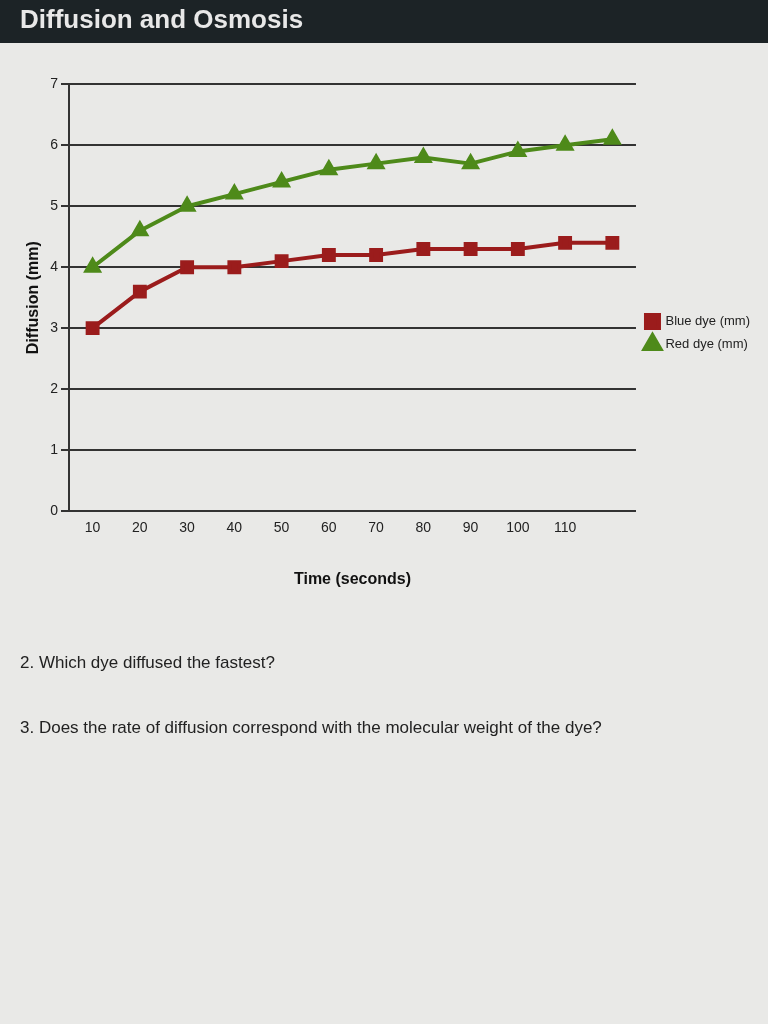 The height and width of the screenshot is (1024, 768). What do you see at coordinates (708, 321) in the screenshot?
I see `legend-label: Blue dye (mm)` at bounding box center [708, 321].